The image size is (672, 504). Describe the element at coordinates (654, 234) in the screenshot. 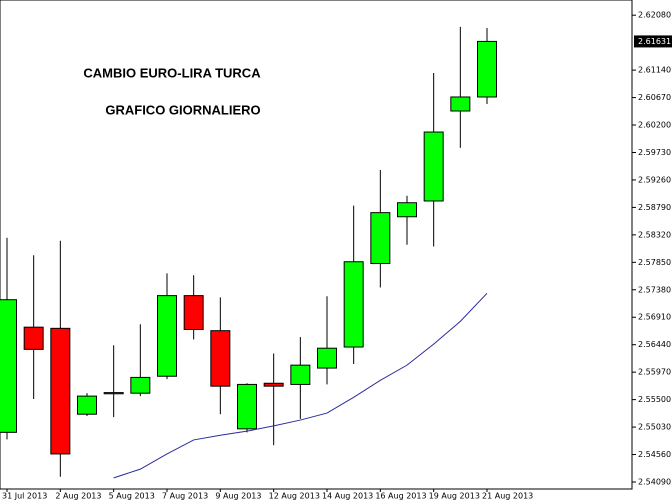

I see `y-tick-label: 2.58320` at that location.